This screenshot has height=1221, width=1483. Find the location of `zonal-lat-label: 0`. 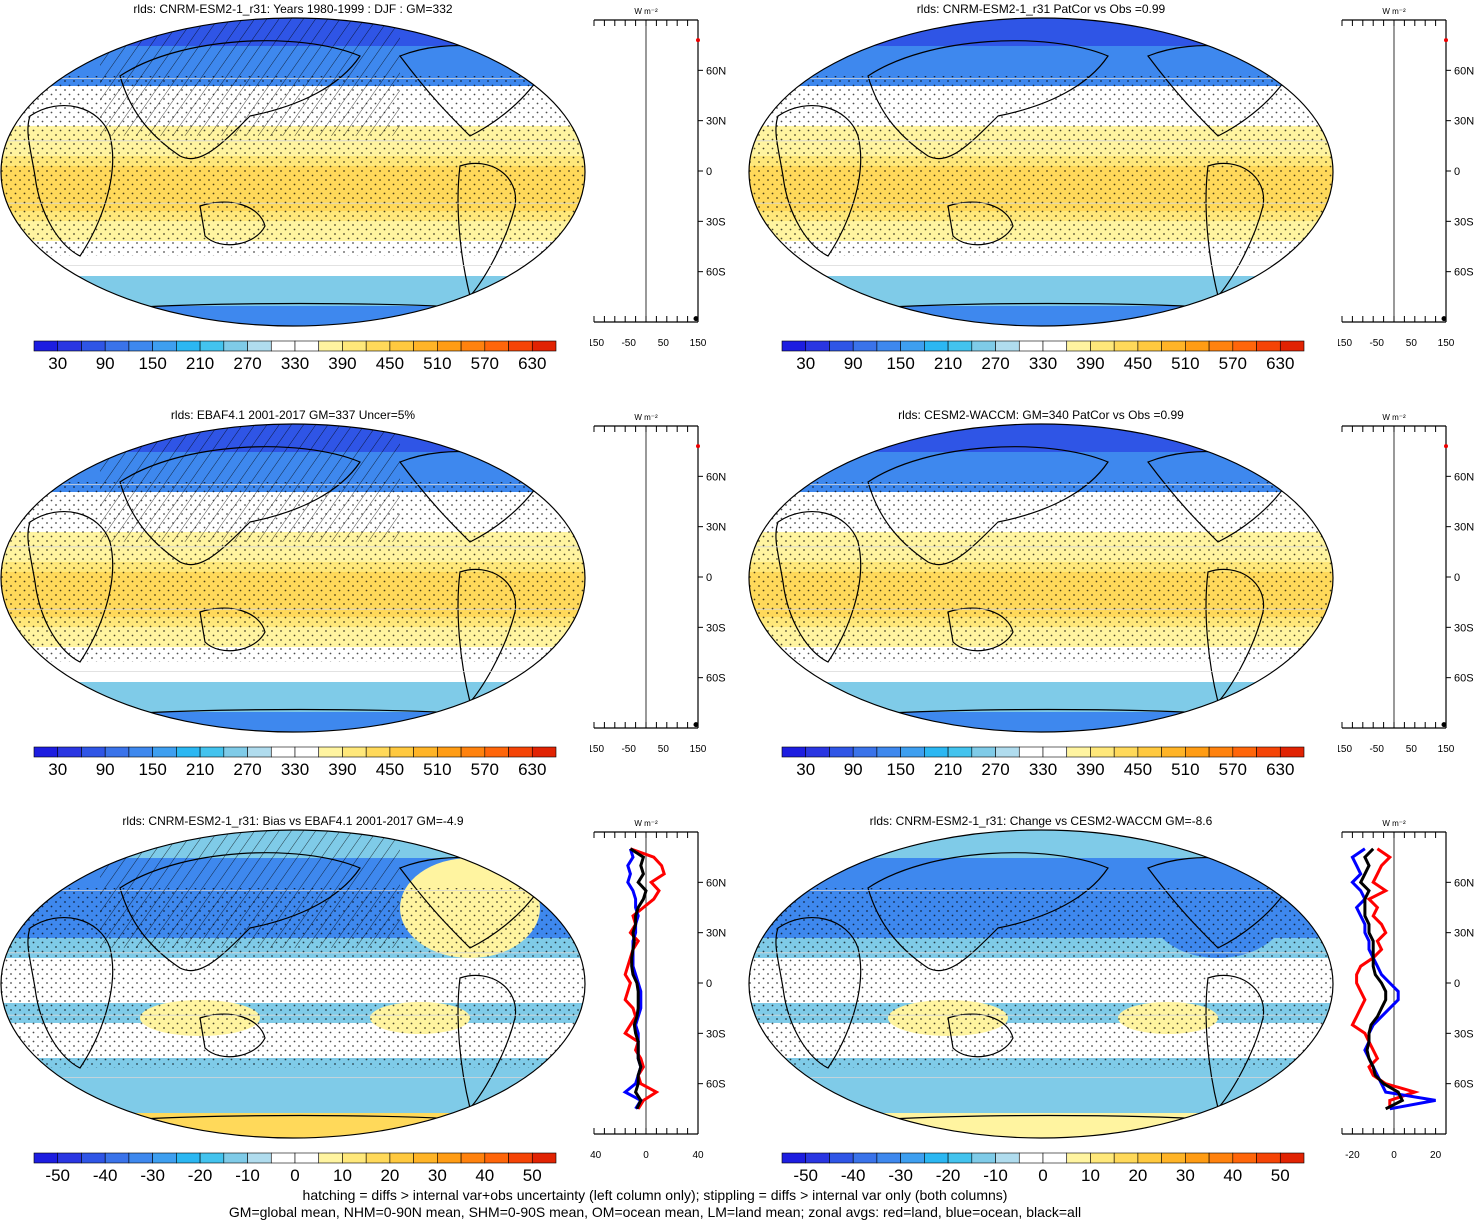

zonal-lat-label: 0 is located at coordinates (709, 172).